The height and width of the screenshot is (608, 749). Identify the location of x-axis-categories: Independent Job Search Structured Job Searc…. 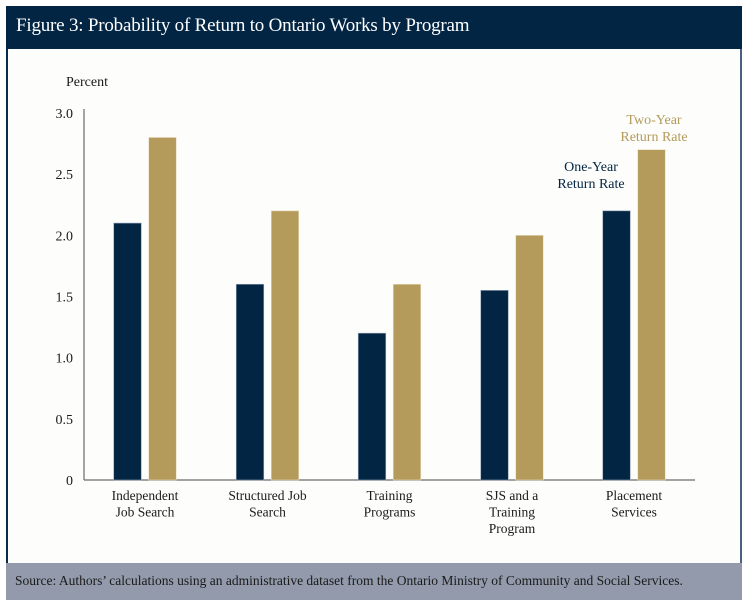
(387, 512).